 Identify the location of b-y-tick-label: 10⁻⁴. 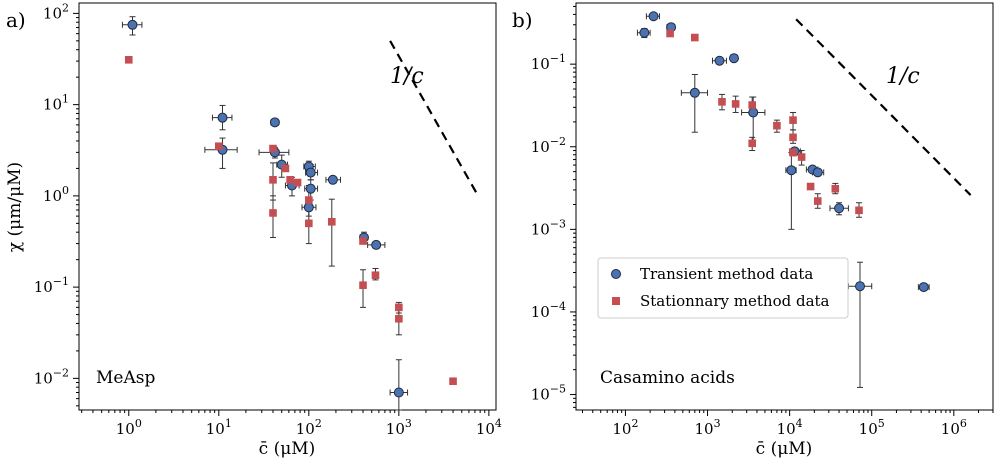
(548, 310).